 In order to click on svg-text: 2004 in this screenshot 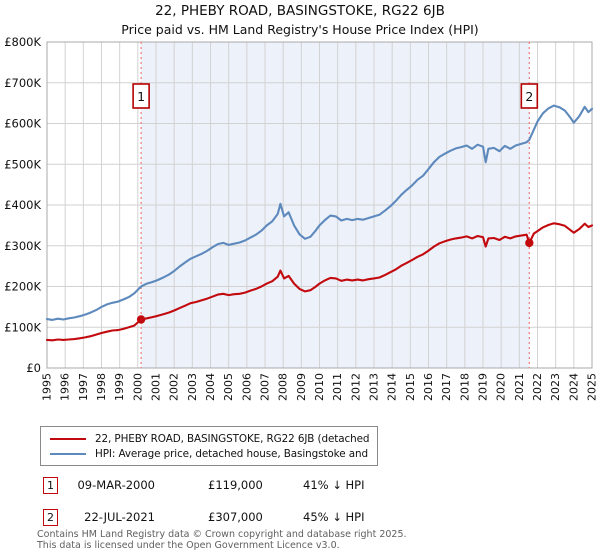, I will do `click(210, 387)`.